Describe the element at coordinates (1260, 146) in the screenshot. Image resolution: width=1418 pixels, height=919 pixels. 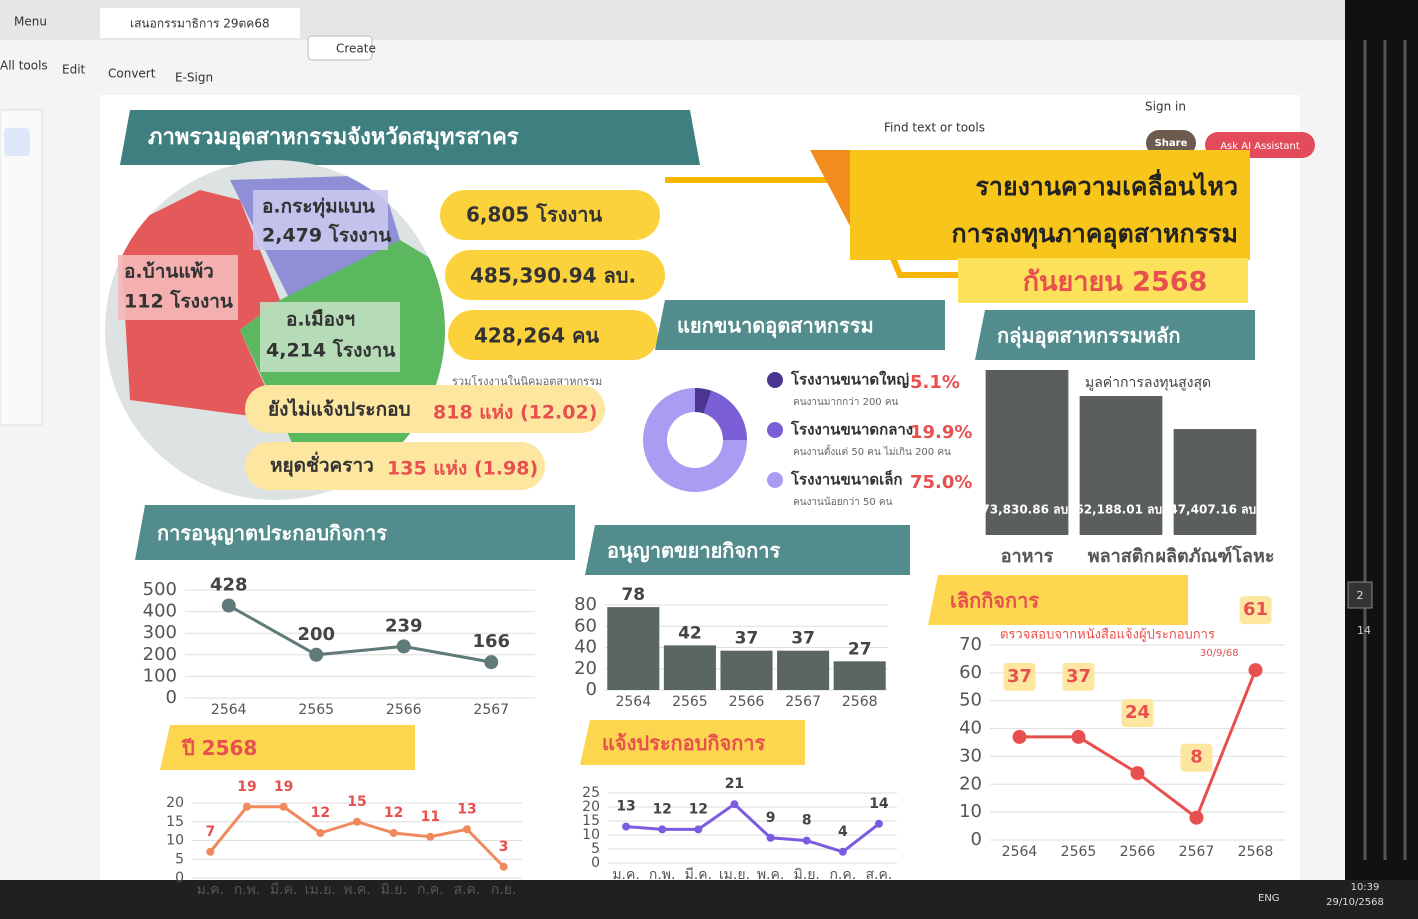
I see `ai-label: Ask AI Assistant` at that location.